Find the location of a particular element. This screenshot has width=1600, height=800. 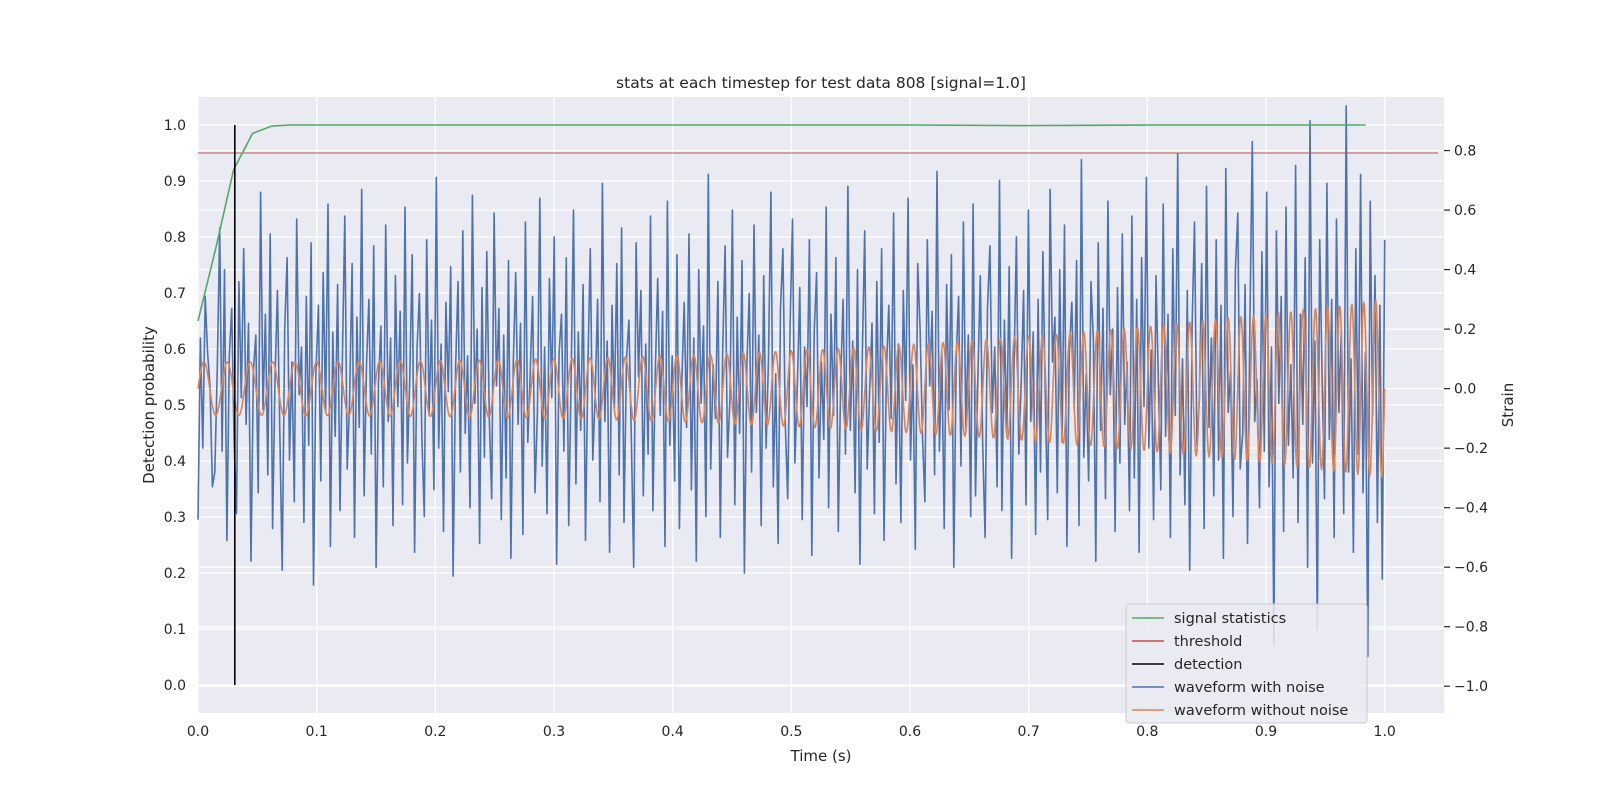

x-axis-ticks: 0.0 0.1 0.2 0.3 0.4 0.5 0.6 0.7 0.8 0.9 1.0 is located at coordinates (791, 732).